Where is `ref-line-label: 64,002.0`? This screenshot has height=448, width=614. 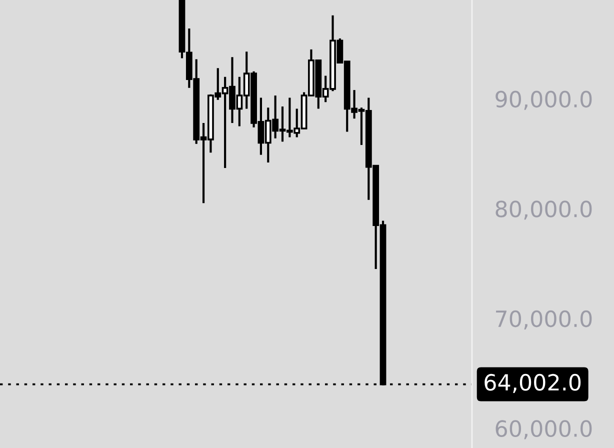 ref-line-label: 64,002.0 is located at coordinates (532, 384).